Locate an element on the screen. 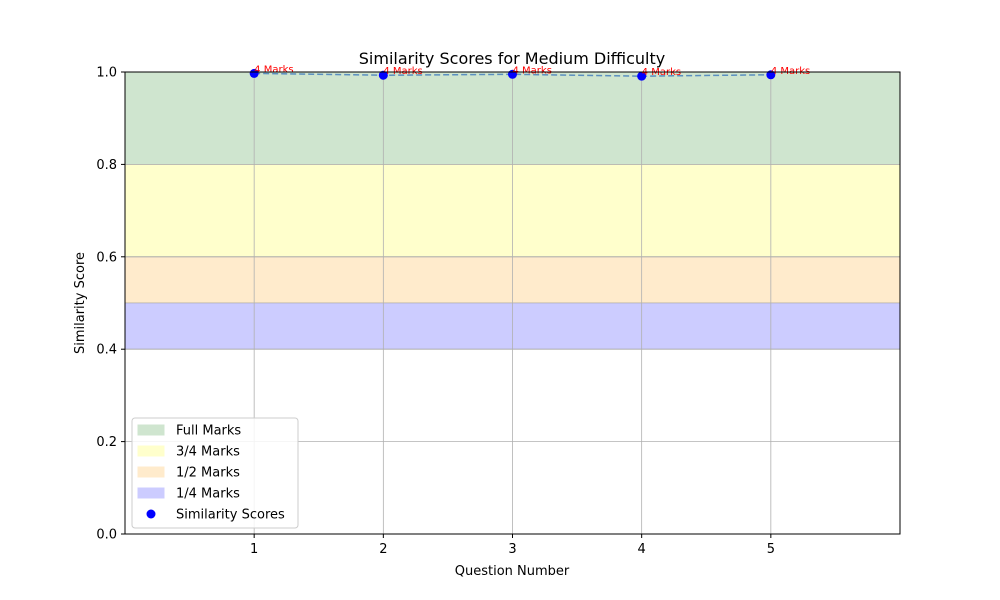  x-tick-label-3: 3 is located at coordinates (512, 549).